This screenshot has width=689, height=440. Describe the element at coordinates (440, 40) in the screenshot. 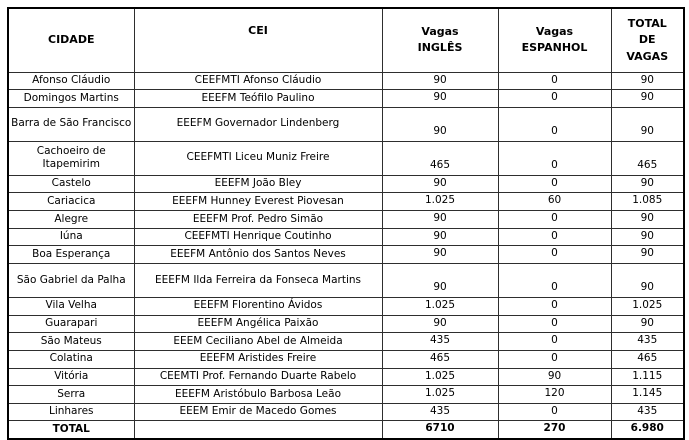

I see `header-vagas-ingles: Vagas INGLÊS` at that location.